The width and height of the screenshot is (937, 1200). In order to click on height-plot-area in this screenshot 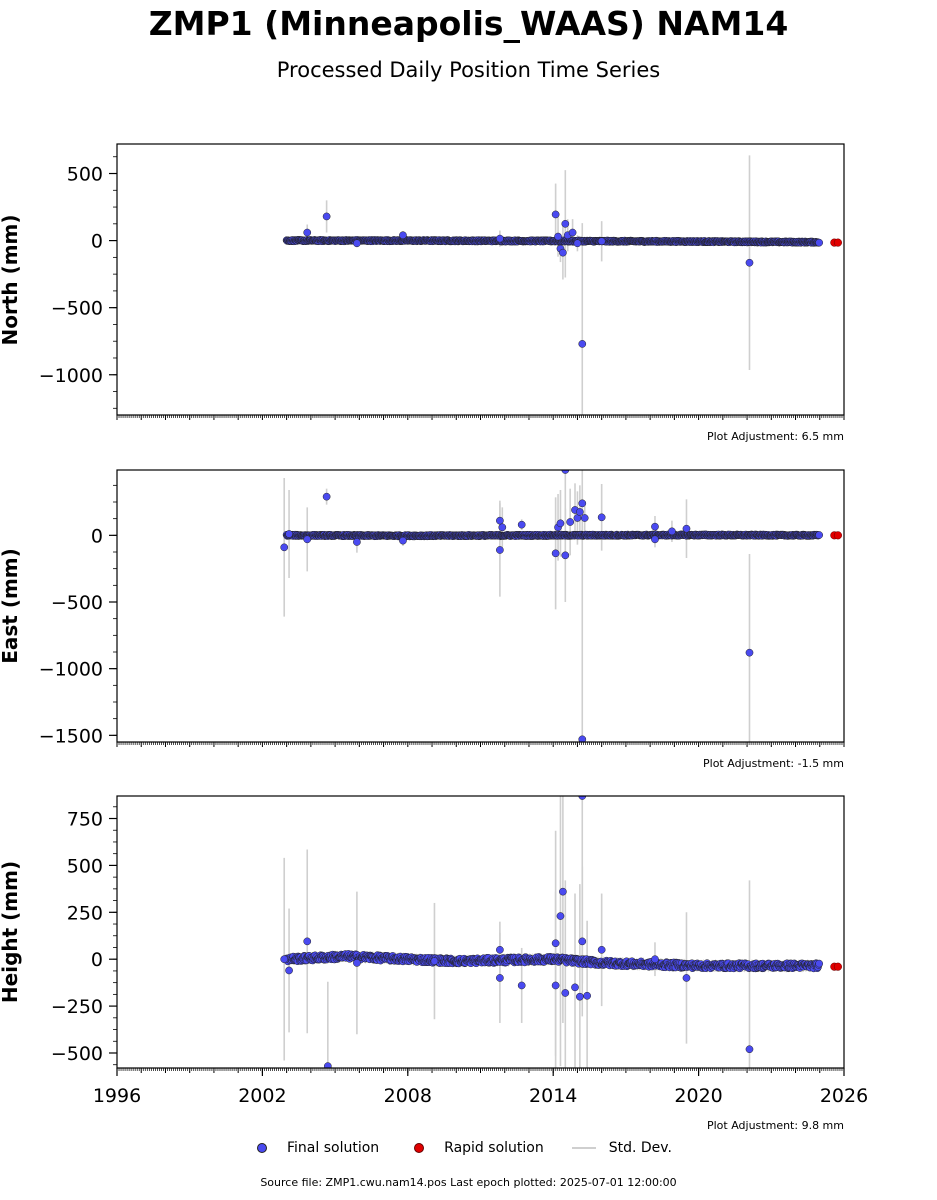, I will do `click(561, 932)`.